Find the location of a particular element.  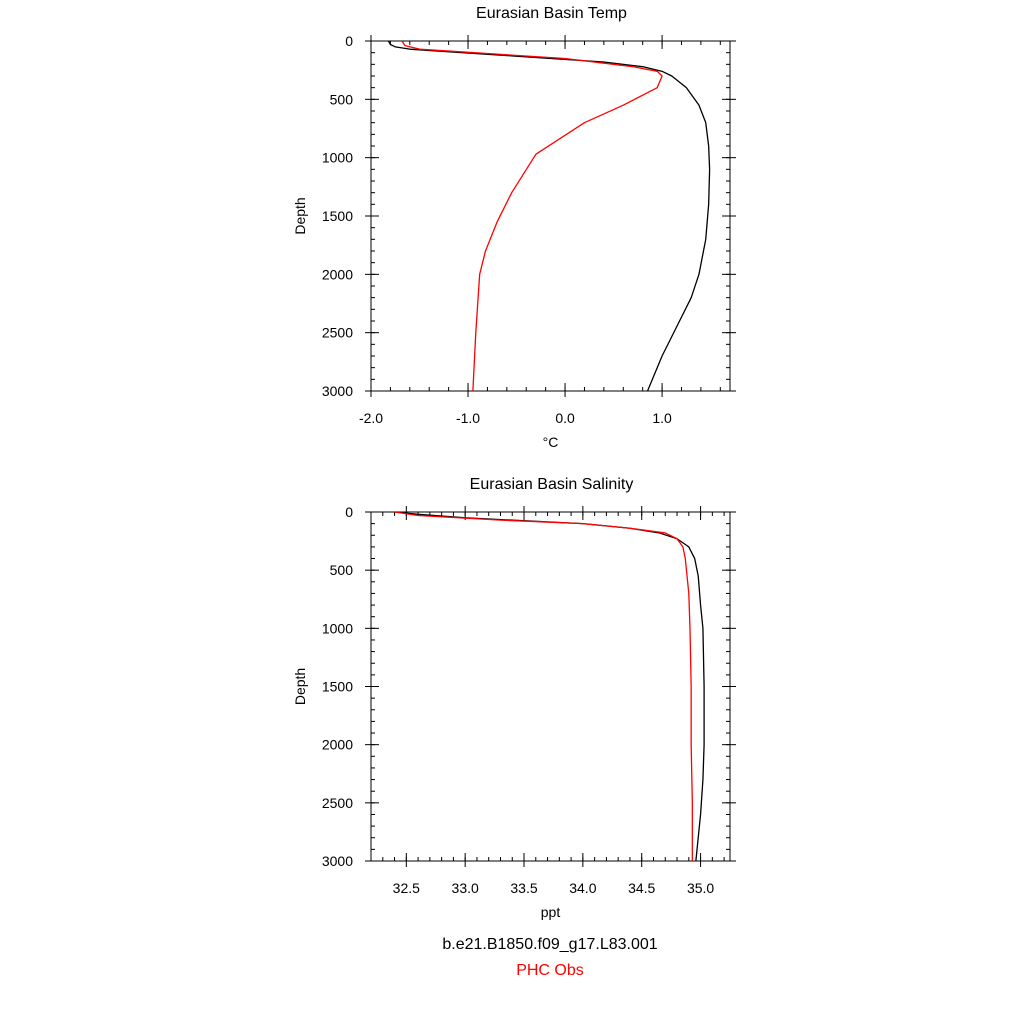

salinity-x-tick-label: 33.5 is located at coordinates (523, 888).